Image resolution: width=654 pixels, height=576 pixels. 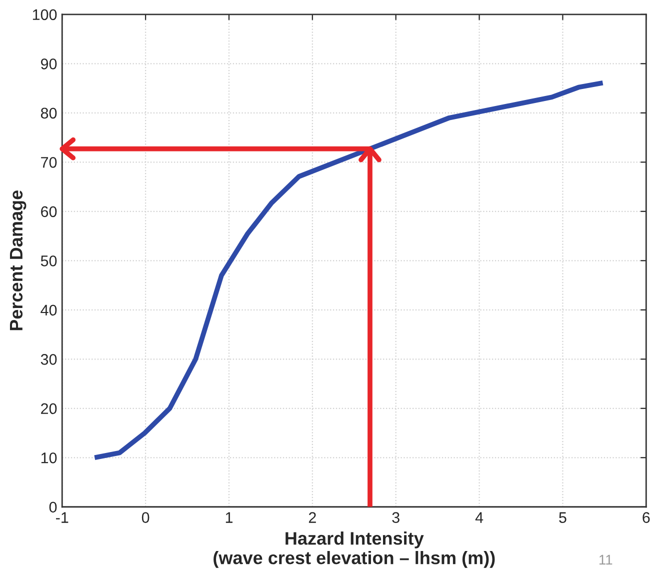 What do you see at coordinates (49, 458) in the screenshot?
I see `y-tick-label: 10` at bounding box center [49, 458].